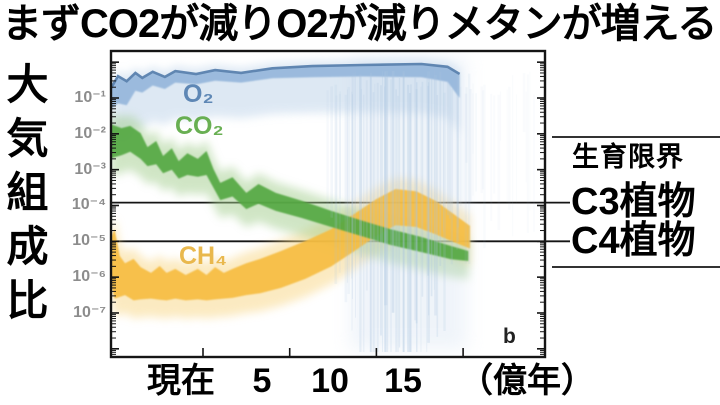 The width and height of the screenshot is (720, 405). I want to click on y-tick-label-1e-2: 10⁻², so click(90, 133).